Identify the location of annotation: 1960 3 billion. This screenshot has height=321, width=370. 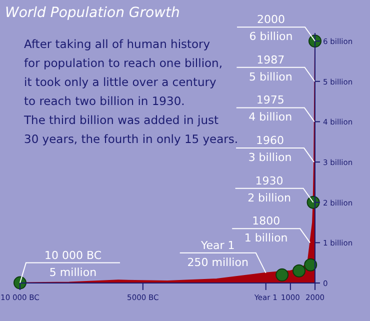
(270, 149).